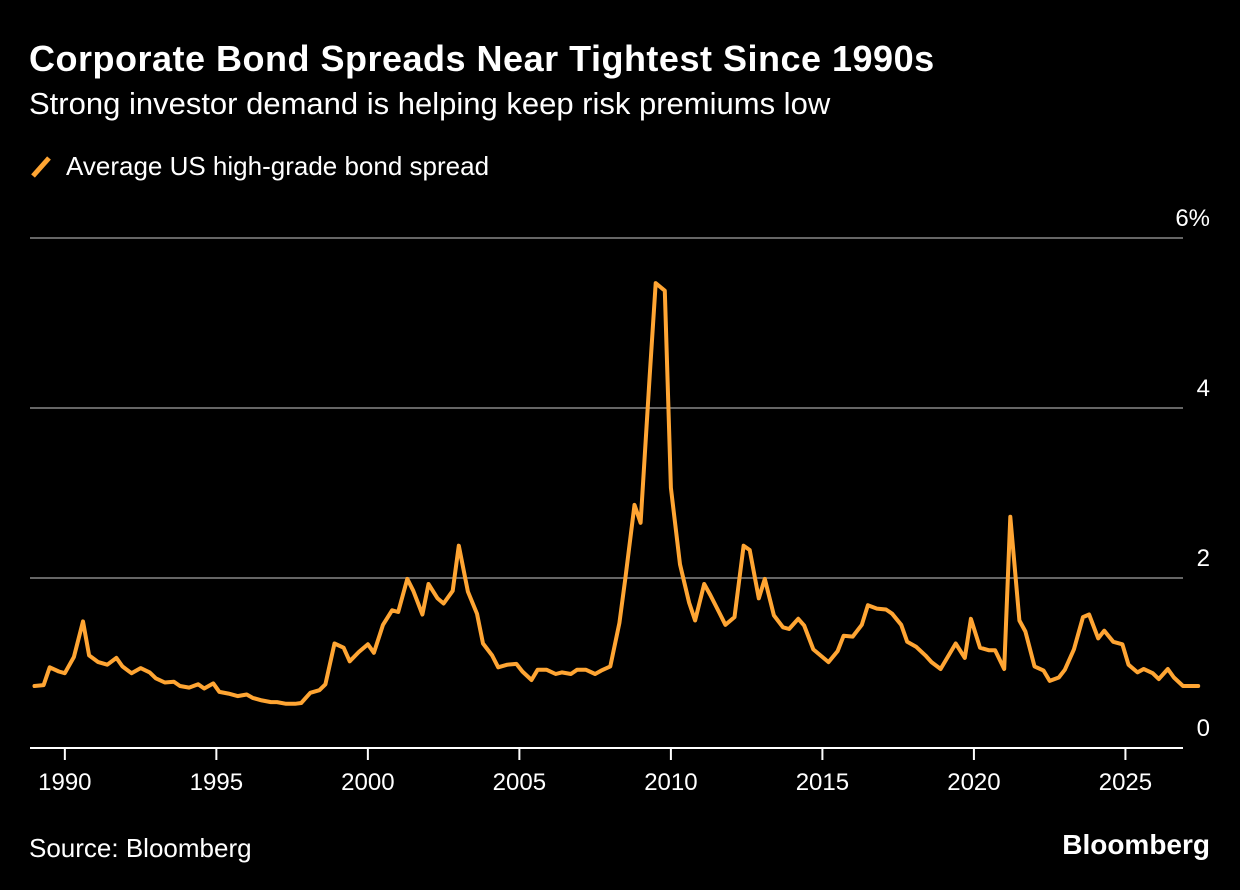 Image resolution: width=1240 pixels, height=890 pixels. Describe the element at coordinates (606, 753) in the screenshot. I see `x-axis` at that location.